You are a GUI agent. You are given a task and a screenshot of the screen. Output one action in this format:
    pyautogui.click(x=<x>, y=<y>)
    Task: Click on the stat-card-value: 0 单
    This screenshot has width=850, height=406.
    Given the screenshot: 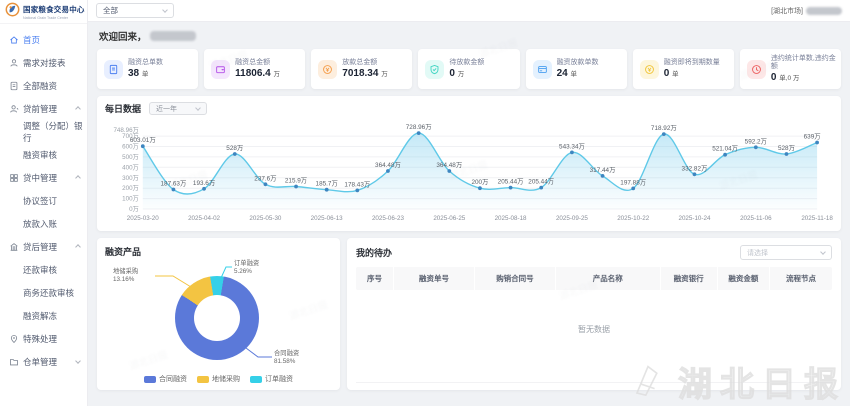 What is the action you would take?
    pyautogui.click(x=671, y=74)
    